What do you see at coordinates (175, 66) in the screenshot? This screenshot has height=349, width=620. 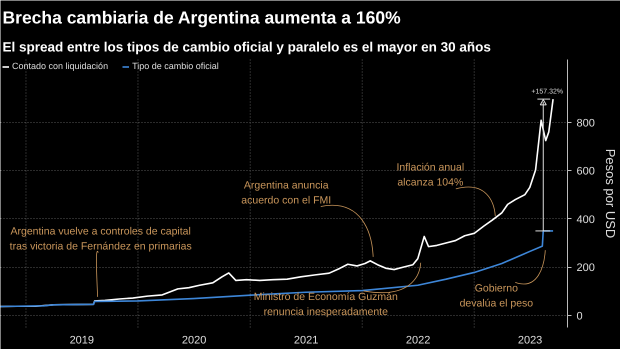 I see `legend-label: Tipo de cambio oficial` at bounding box center [175, 66].